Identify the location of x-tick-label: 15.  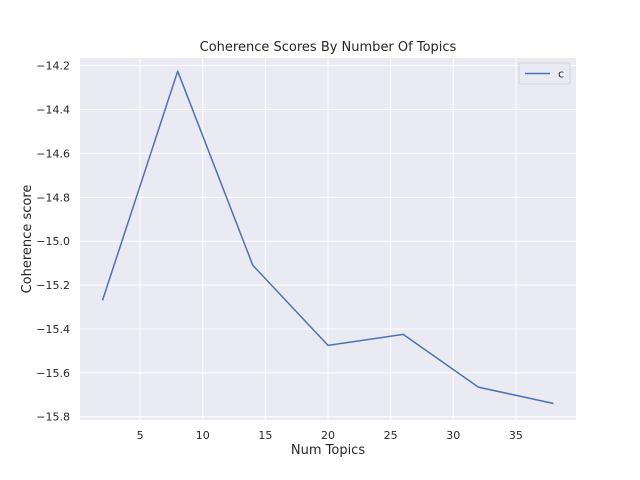
(265, 435).